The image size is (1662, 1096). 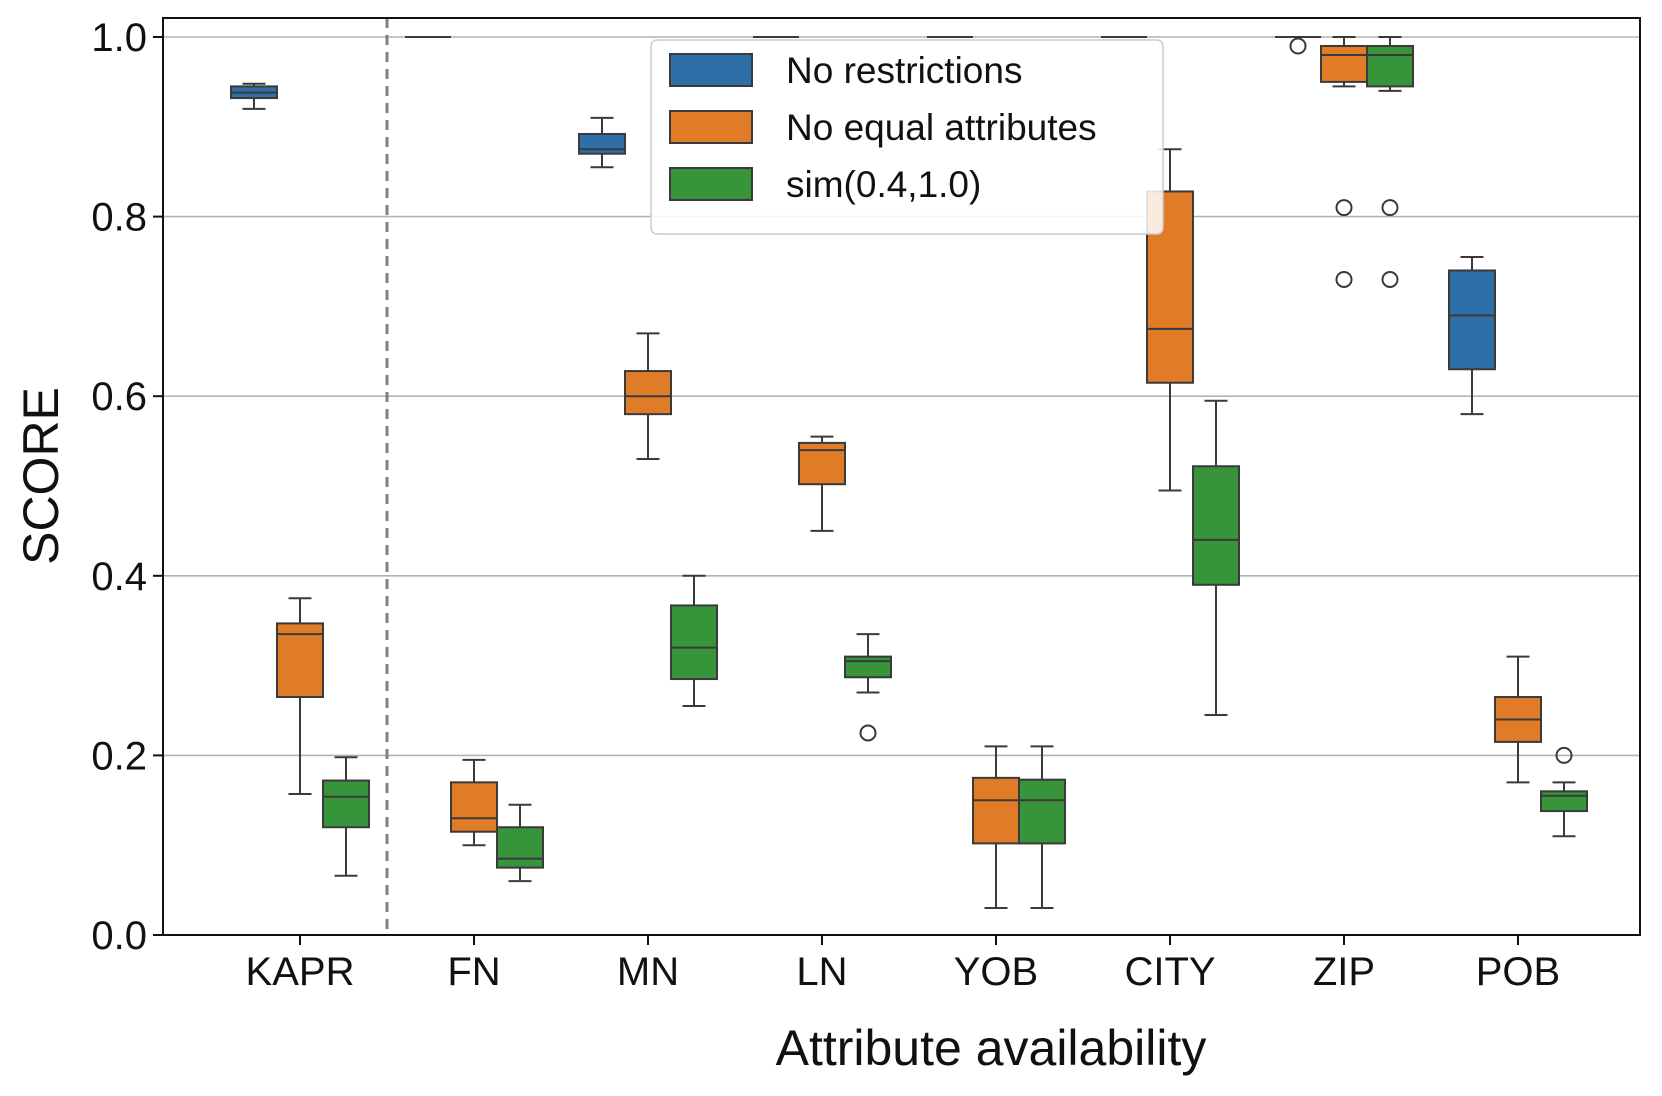 What do you see at coordinates (119, 756) in the screenshot?
I see `y-tick-label: 0.2` at bounding box center [119, 756].